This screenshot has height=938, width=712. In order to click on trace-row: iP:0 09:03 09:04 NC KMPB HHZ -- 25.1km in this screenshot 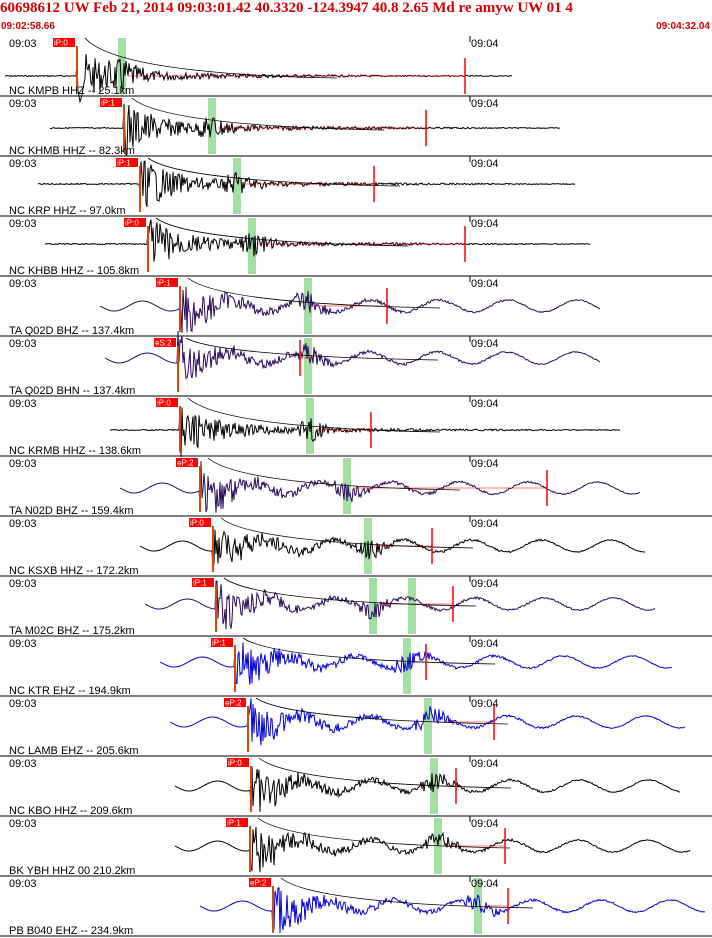, I will do `click(356, 70)`.